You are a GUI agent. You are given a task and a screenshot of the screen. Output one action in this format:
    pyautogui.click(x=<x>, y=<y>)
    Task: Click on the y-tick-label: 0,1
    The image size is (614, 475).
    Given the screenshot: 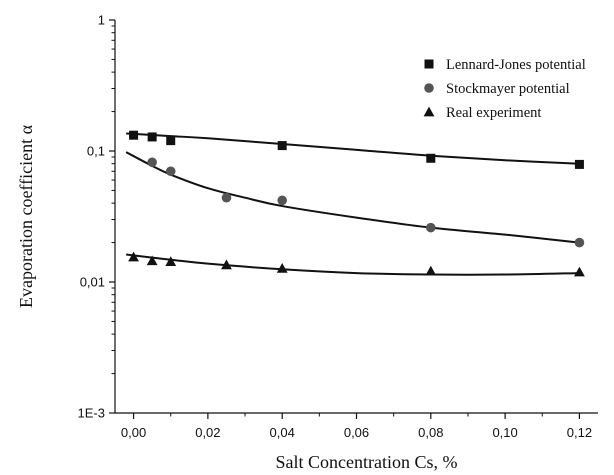 What is the action you would take?
    pyautogui.click(x=96, y=151)
    